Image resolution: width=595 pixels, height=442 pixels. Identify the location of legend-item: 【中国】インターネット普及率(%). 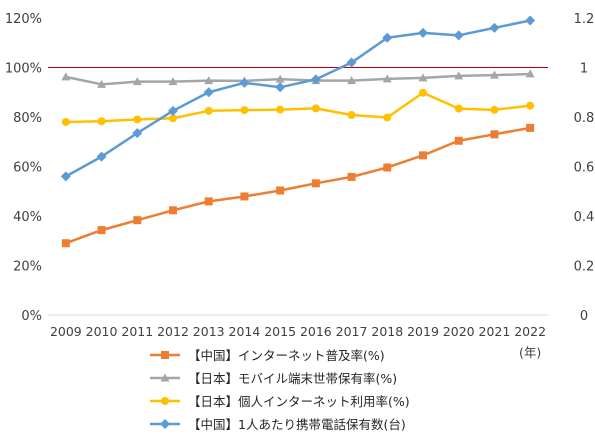
(267, 355).